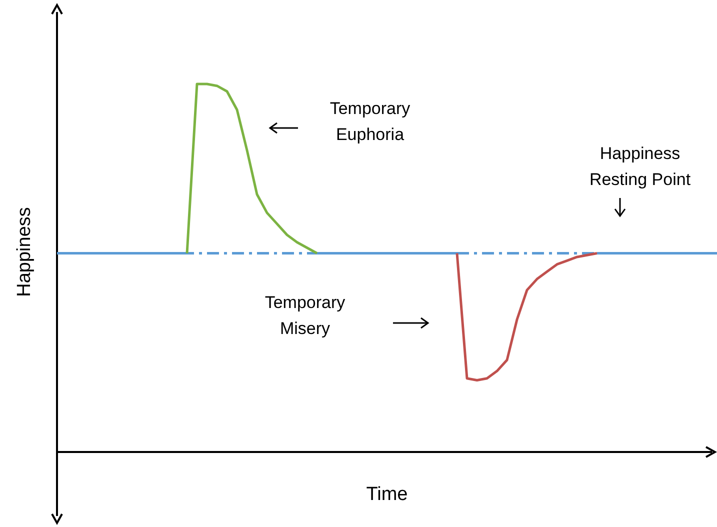 This screenshot has width=717, height=527. What do you see at coordinates (387, 494) in the screenshot?
I see `x-axis-title: Time` at bounding box center [387, 494].